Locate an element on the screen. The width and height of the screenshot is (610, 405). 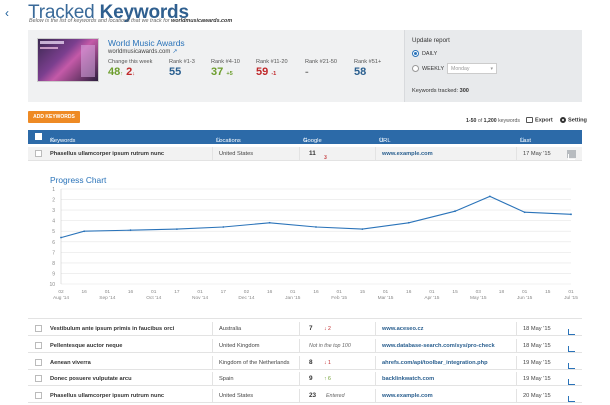
daily-label: DAILY is located at coordinates (430, 54).